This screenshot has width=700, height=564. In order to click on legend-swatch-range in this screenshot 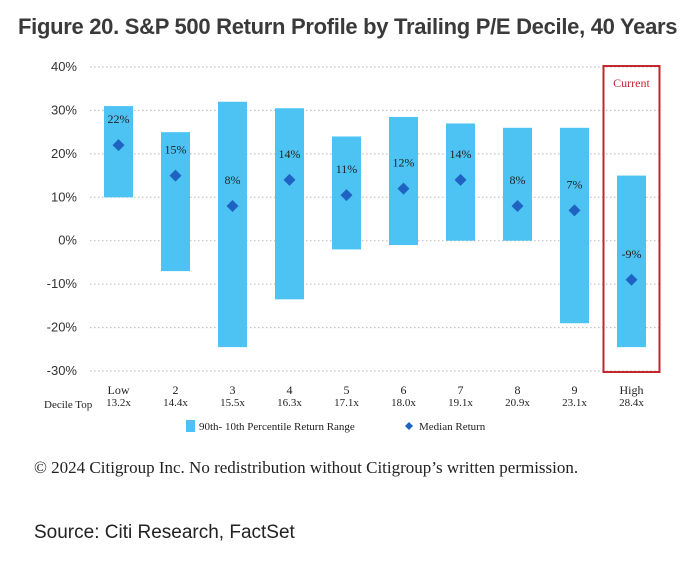, I will do `click(190, 426)`.